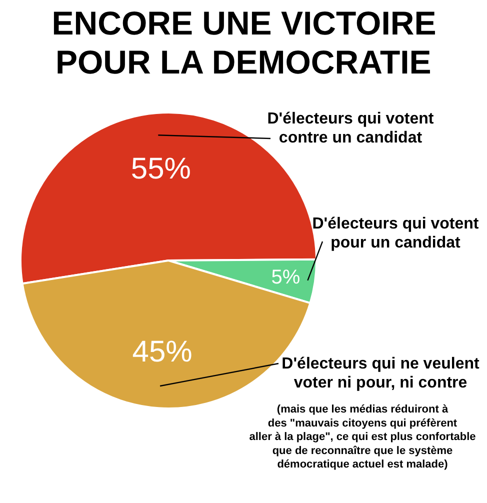  Describe the element at coordinates (362, 437) in the screenshot. I see `text: (mais que les médias réduiront à des "mauvais citoyens qui préfèrent aller à la plage", ce qui est plus confortable que de reconnaître que le système démocratique actuel est malade)` at that location.